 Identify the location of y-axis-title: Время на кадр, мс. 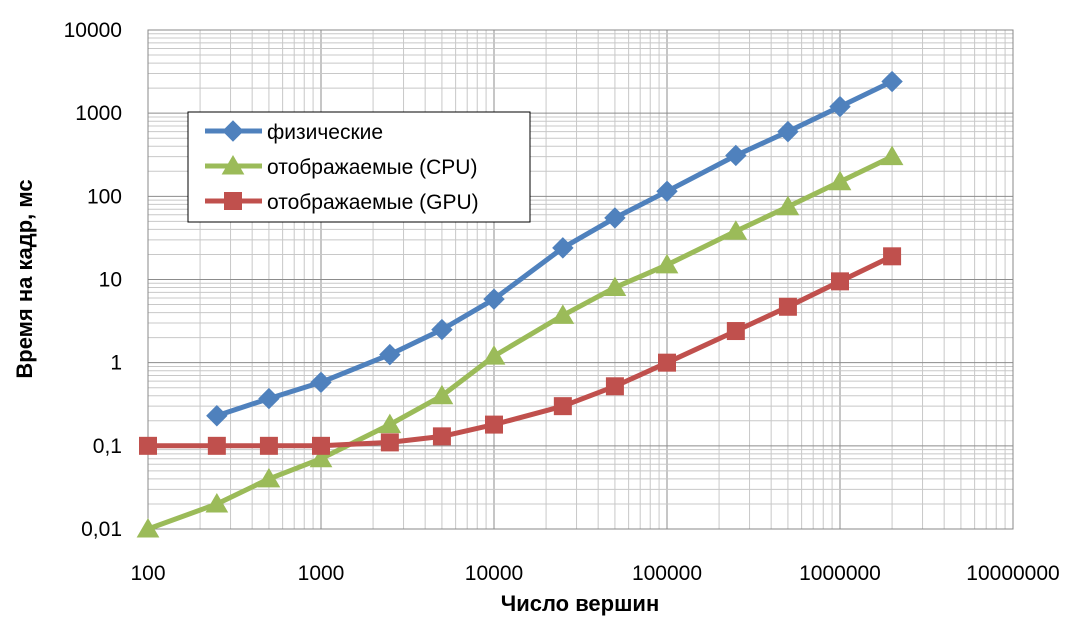
(24, 278).